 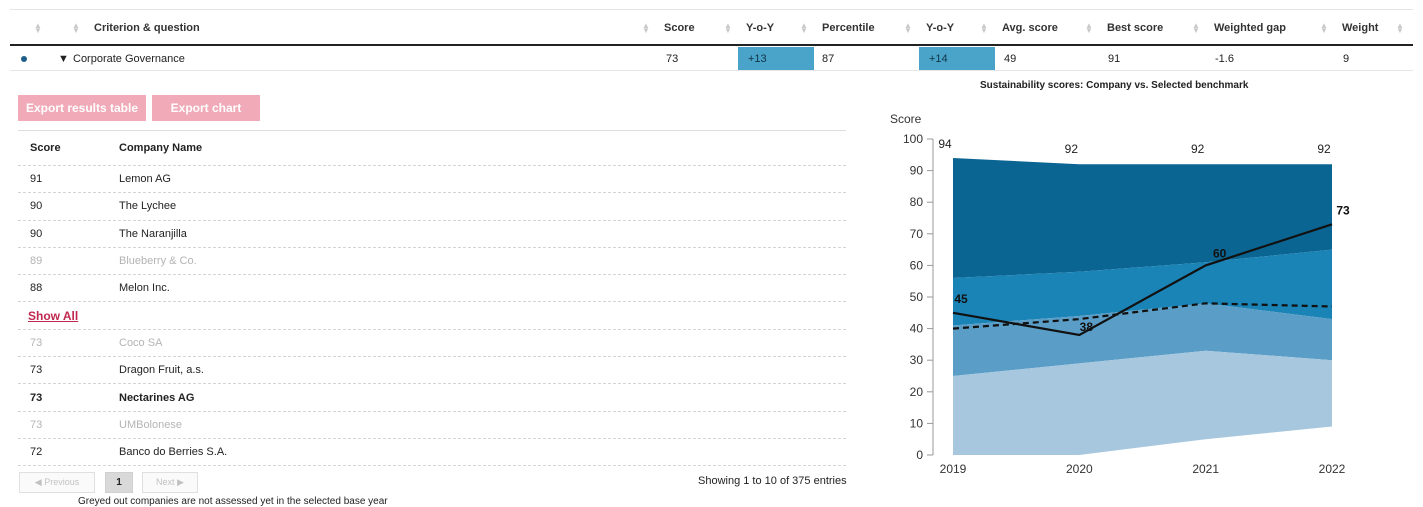 I want to click on avg-score-column-header: ▲ ▼ Avg. score, so click(x=1019, y=28).